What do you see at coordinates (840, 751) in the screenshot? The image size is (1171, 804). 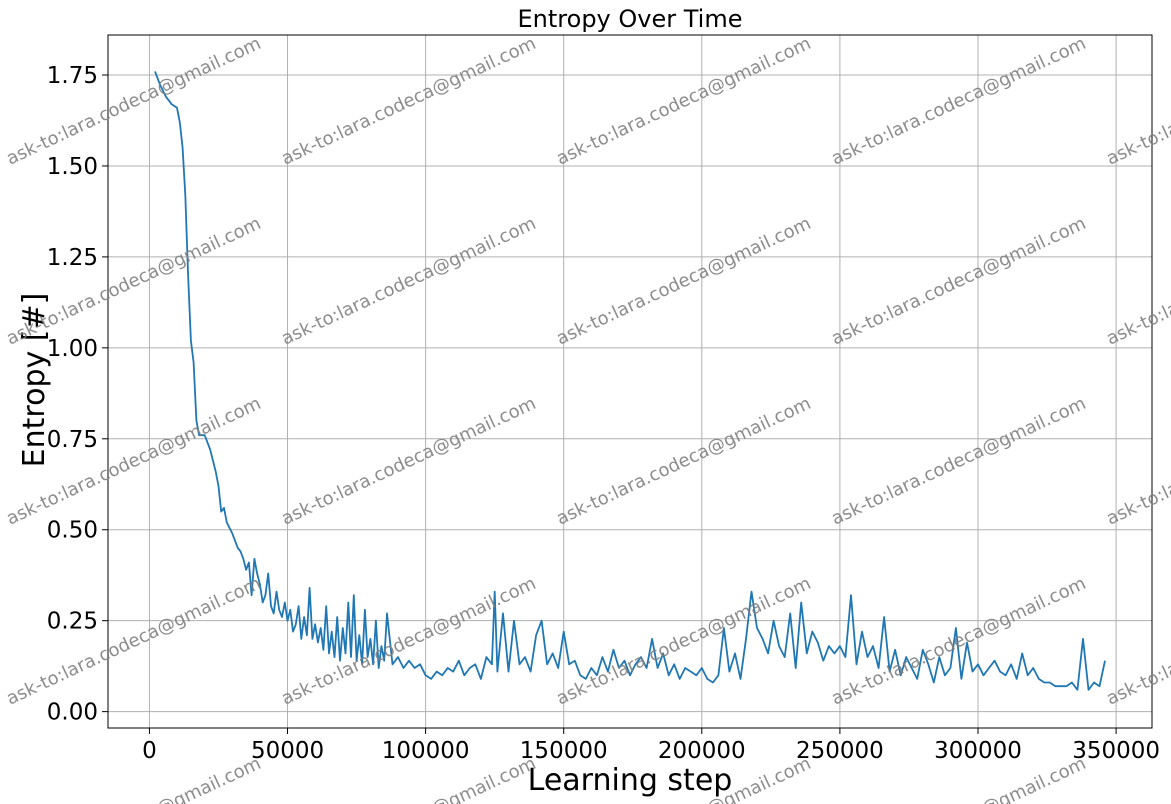 I see `x-tick-label: 250000` at bounding box center [840, 751].